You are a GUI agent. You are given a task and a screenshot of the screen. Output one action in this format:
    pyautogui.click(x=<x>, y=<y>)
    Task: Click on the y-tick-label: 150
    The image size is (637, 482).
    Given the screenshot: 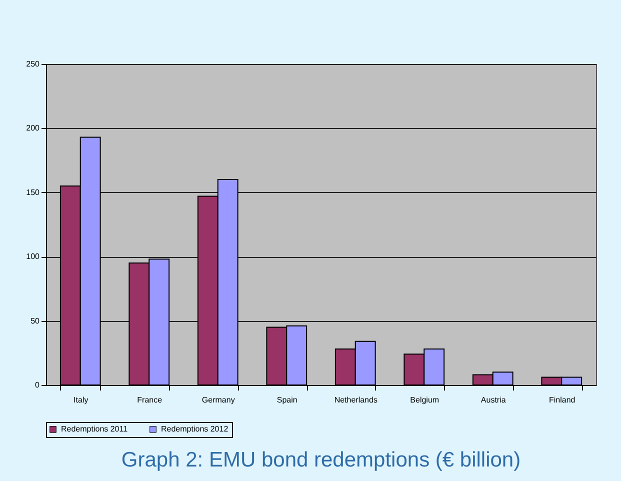 What is the action you would take?
    pyautogui.click(x=33, y=192)
    